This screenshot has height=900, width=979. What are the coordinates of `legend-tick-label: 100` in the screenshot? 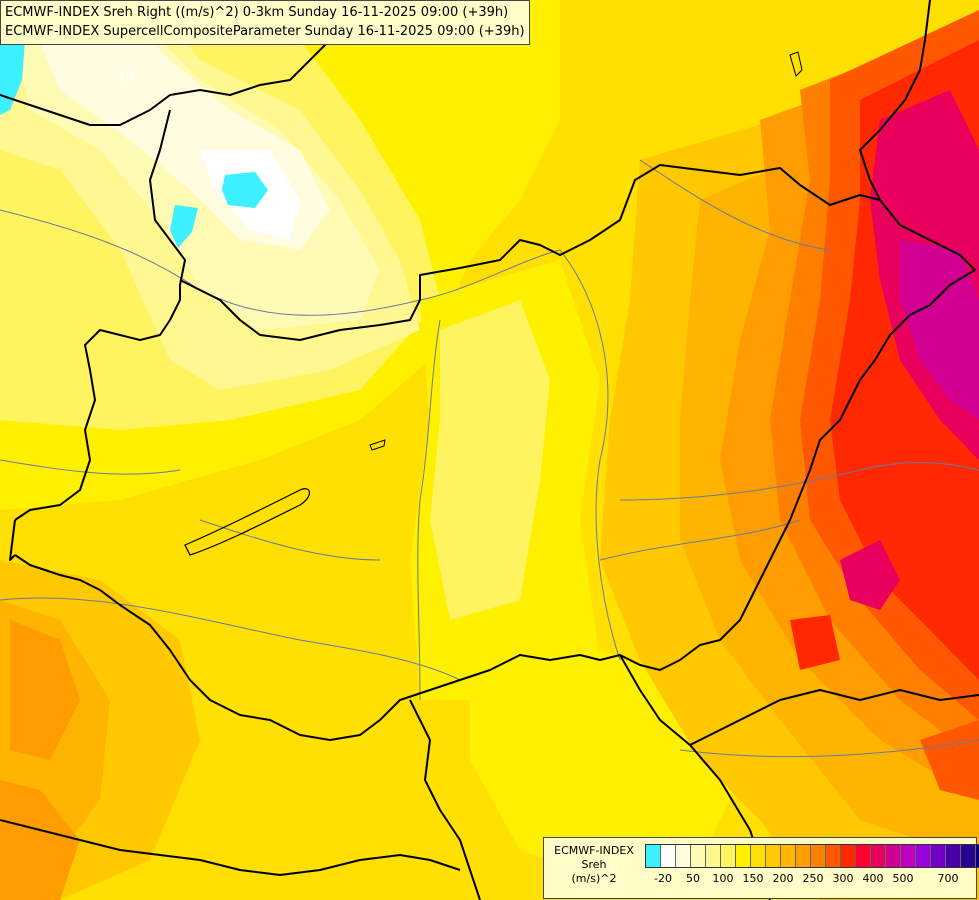 It's located at (723, 878).